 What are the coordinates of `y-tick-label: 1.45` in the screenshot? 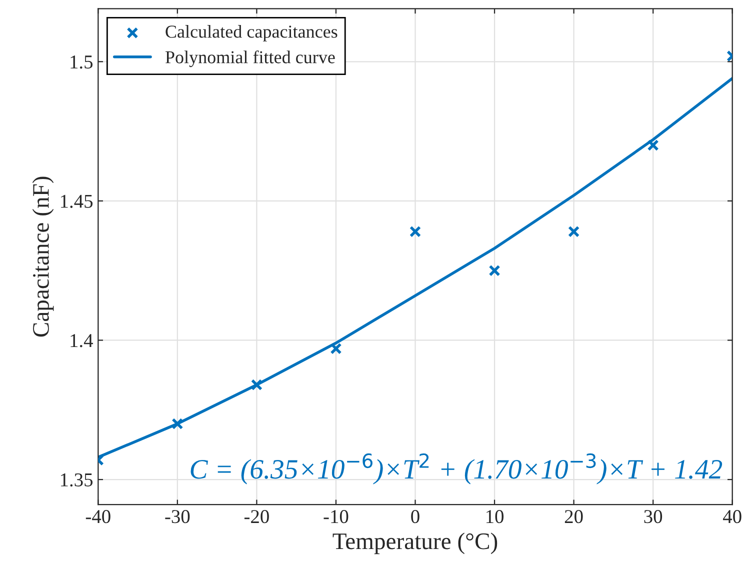 It's located at (76, 201).